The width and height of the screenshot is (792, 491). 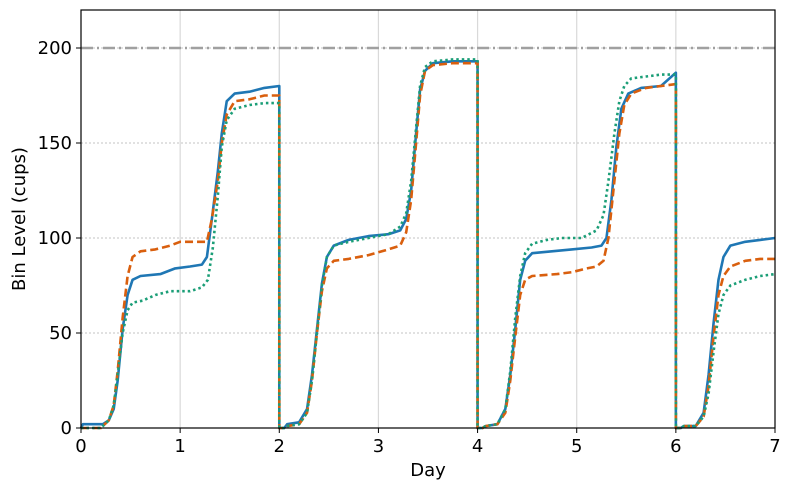 What do you see at coordinates (55, 143) in the screenshot?
I see `y-tick-label: 150` at bounding box center [55, 143].